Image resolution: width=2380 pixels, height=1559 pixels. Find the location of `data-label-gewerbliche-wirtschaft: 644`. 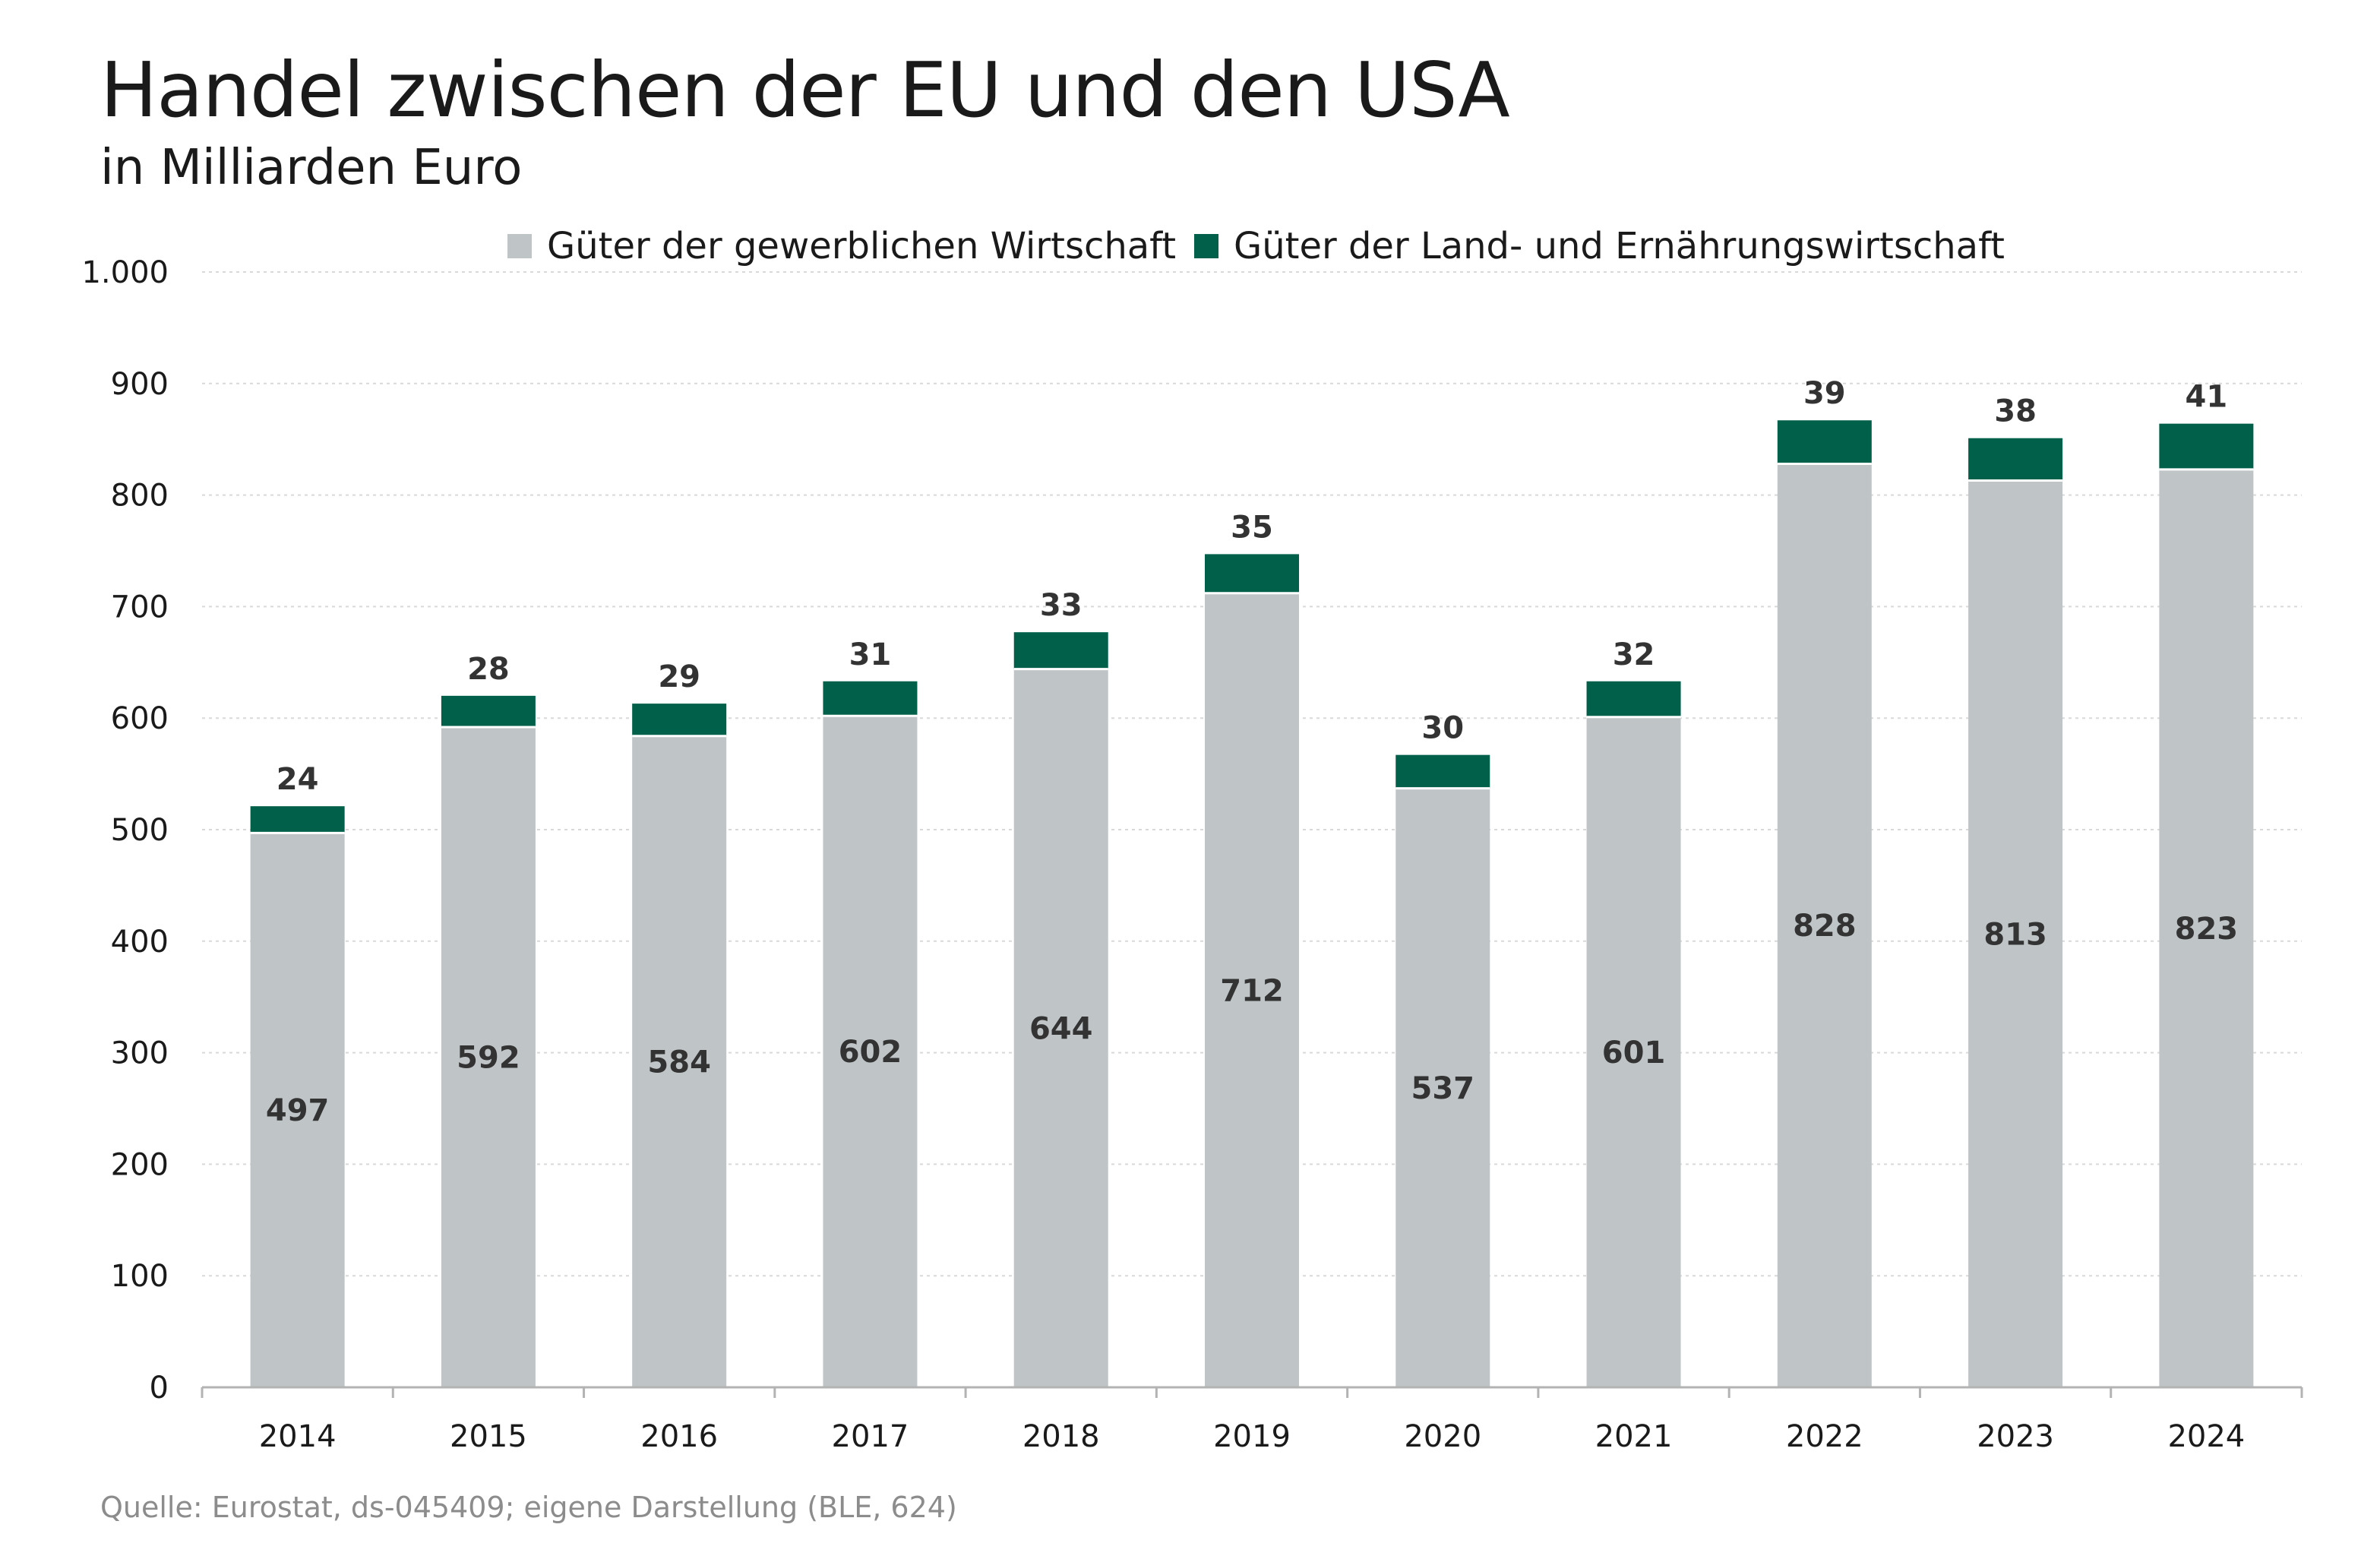

data-label-gewerbliche-wirtschaft: 644 is located at coordinates (1061, 1028).